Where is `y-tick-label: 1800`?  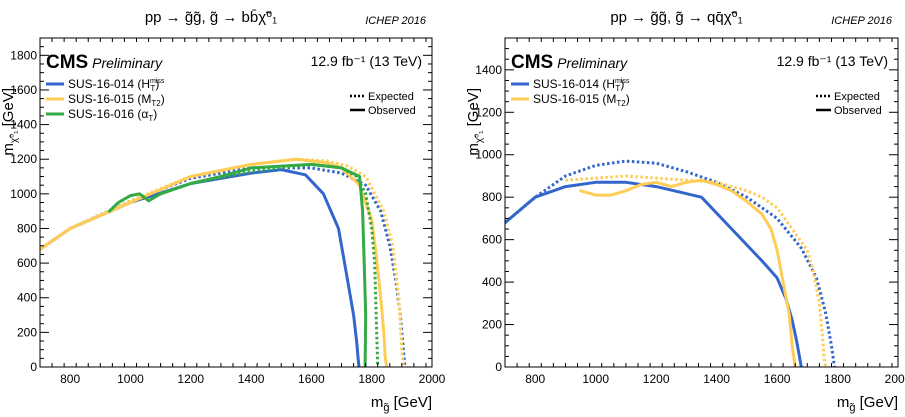
y-tick-label: 1800 is located at coordinates (23, 55).